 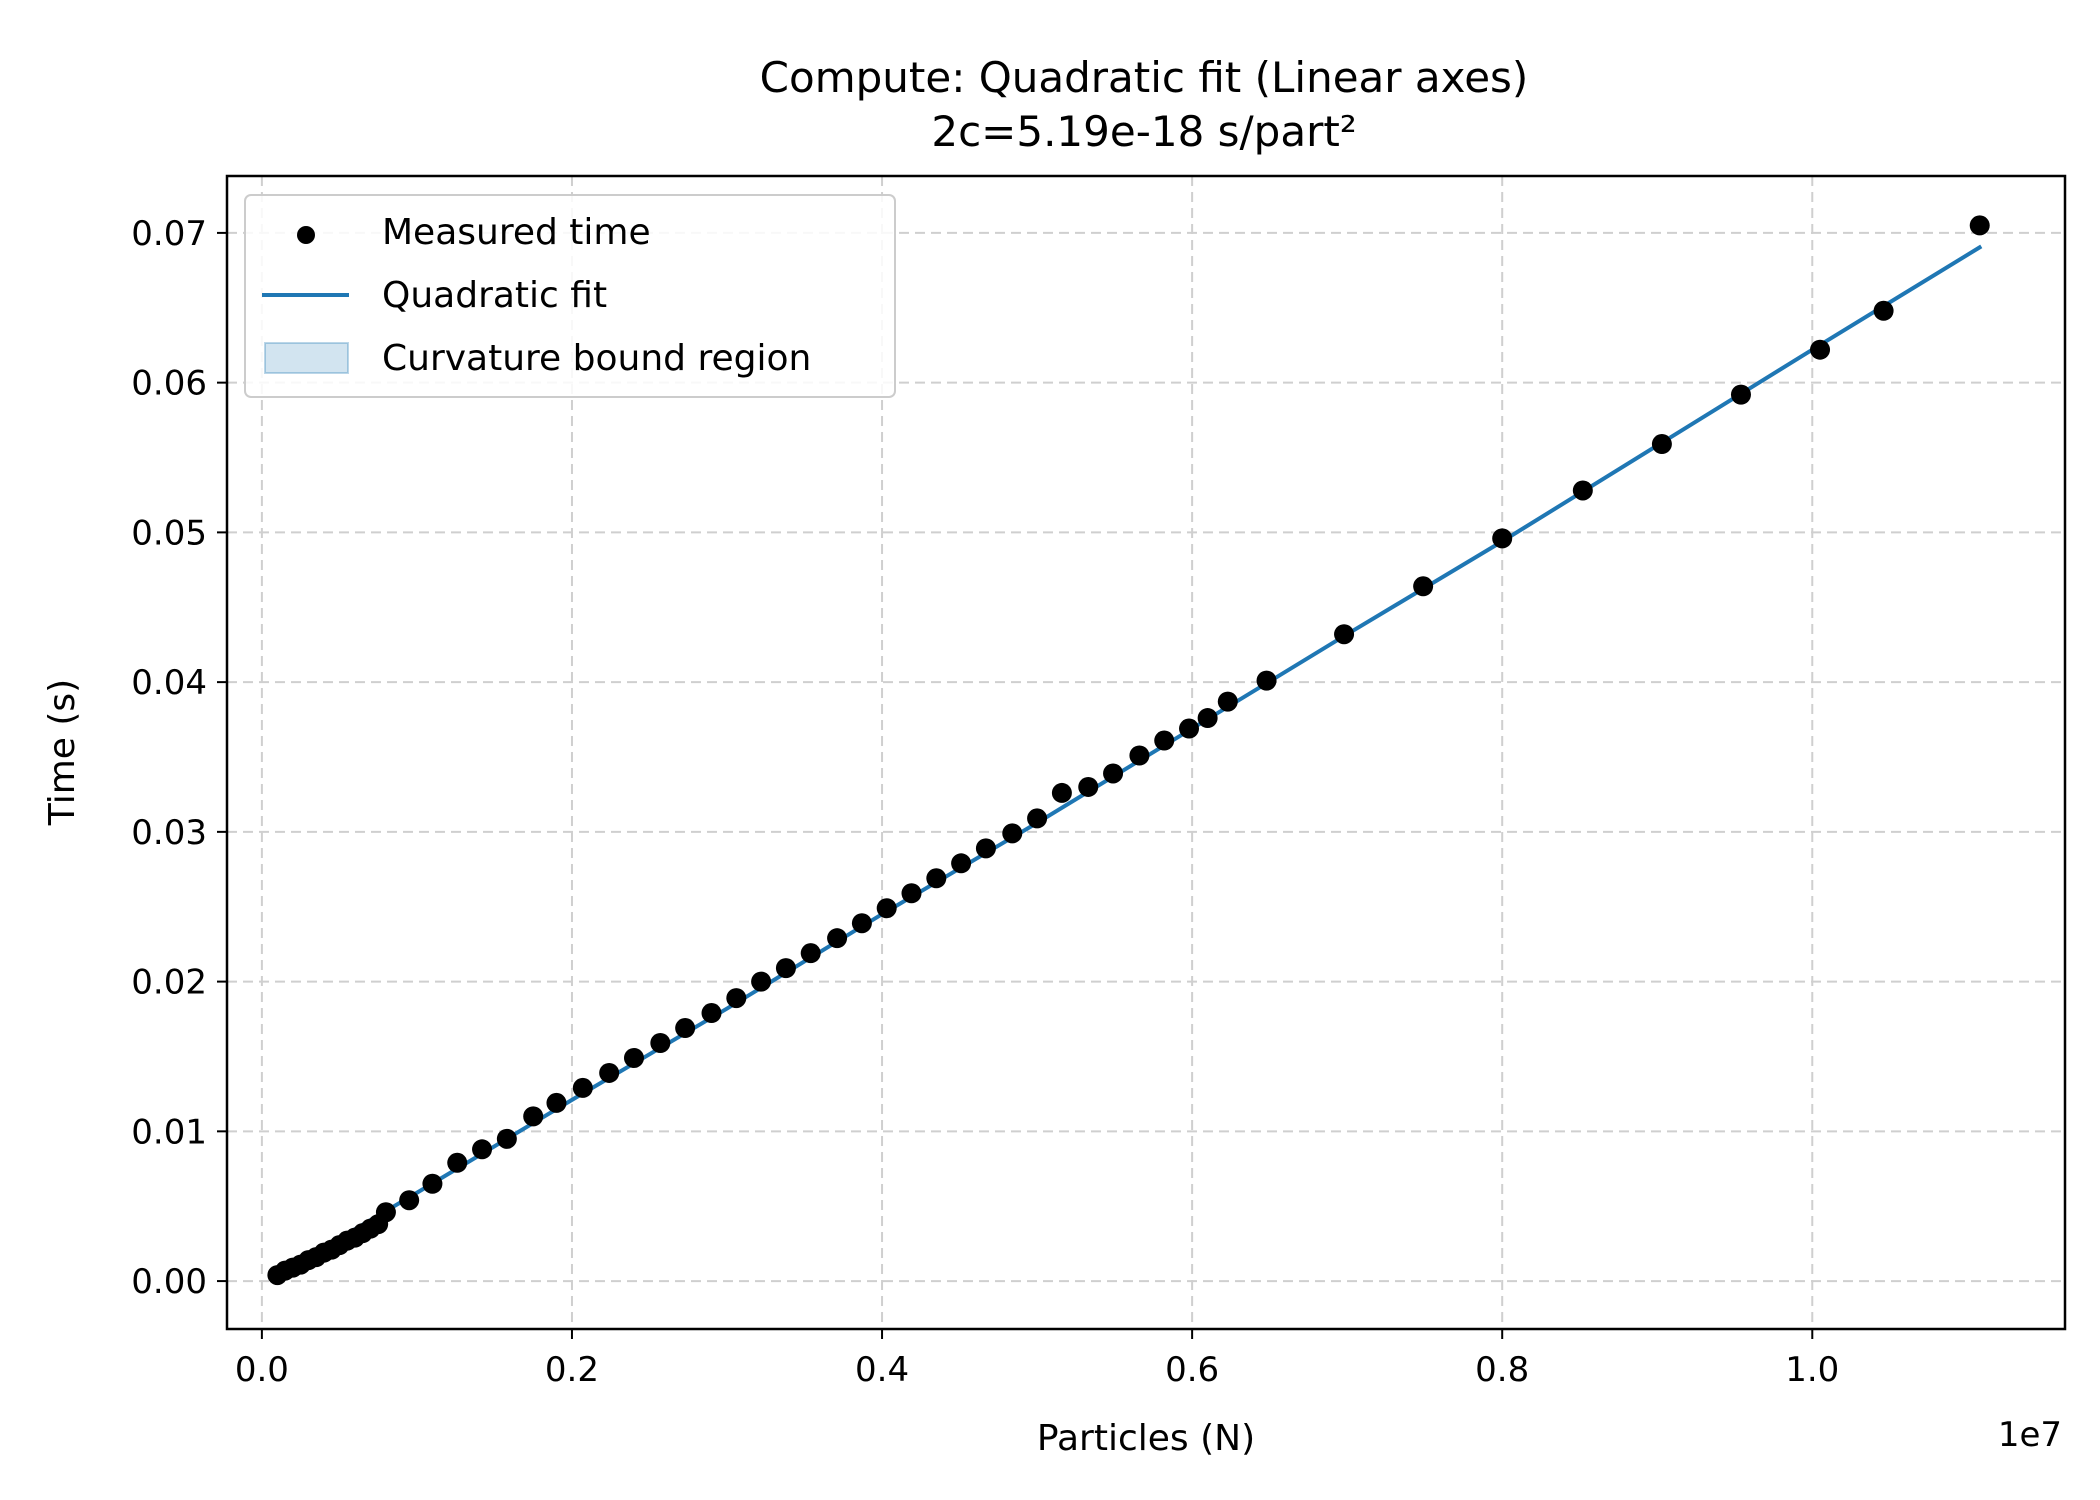 What do you see at coordinates (494, 295) in the screenshot?
I see `legend-label-quadratic-fit: Quadratic fit` at bounding box center [494, 295].